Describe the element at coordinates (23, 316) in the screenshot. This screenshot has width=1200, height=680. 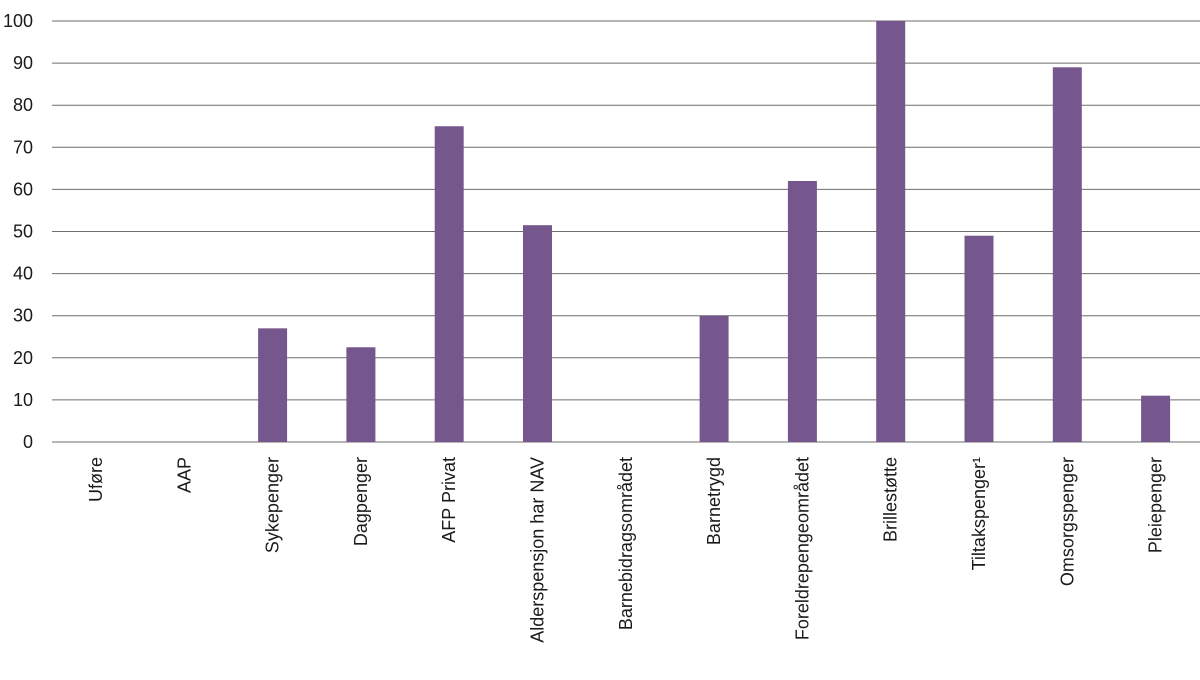
I see `y-tick-label: 30` at that location.